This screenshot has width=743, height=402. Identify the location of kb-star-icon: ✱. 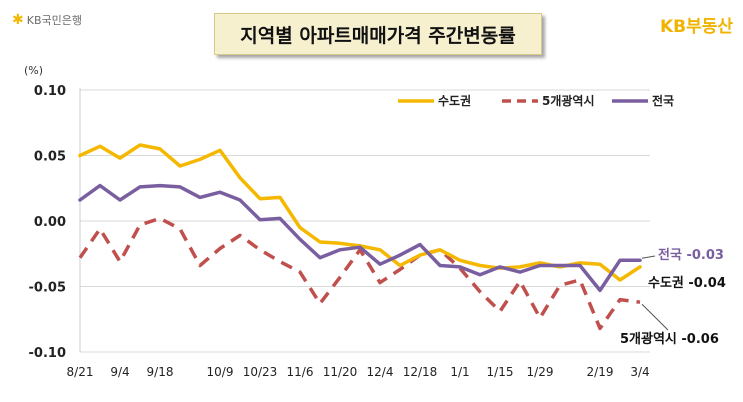
(18, 20).